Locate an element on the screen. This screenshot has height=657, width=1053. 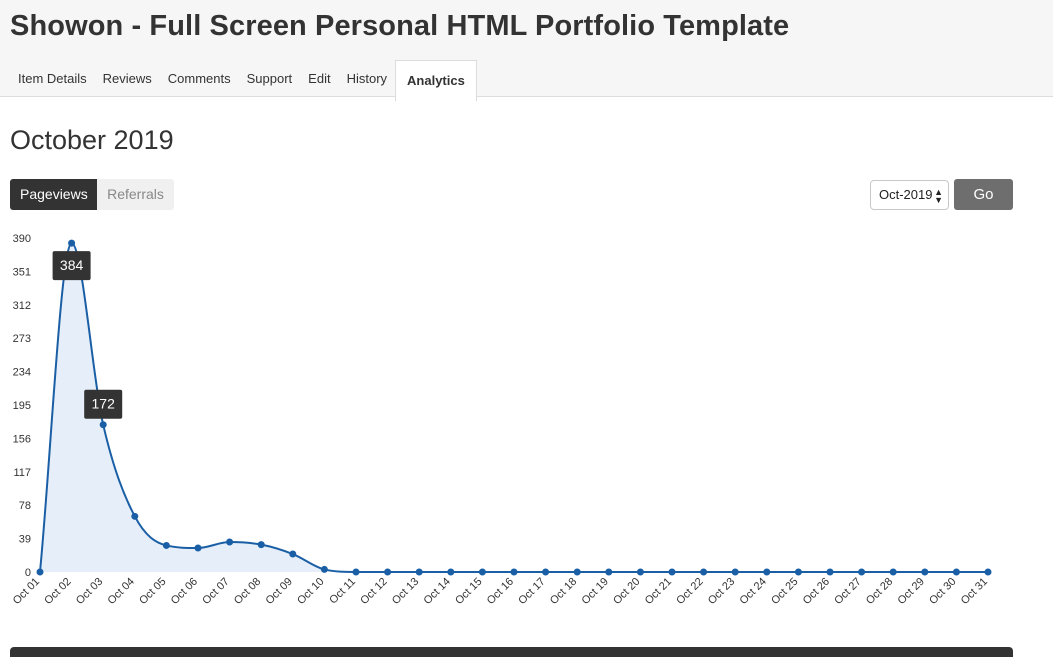
pageviews-button: Pageviews is located at coordinates (53, 194).